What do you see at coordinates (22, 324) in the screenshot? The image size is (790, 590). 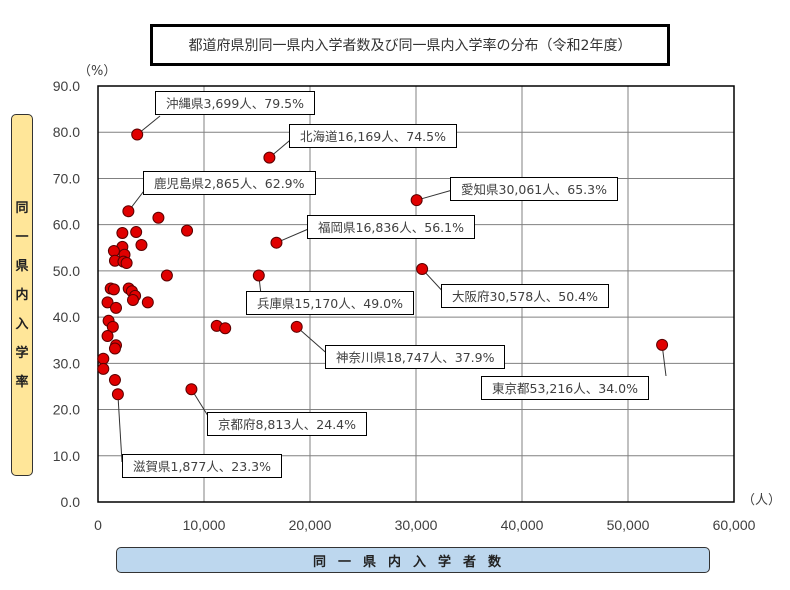 I see `y-axis-title-char: 入` at bounding box center [22, 324].